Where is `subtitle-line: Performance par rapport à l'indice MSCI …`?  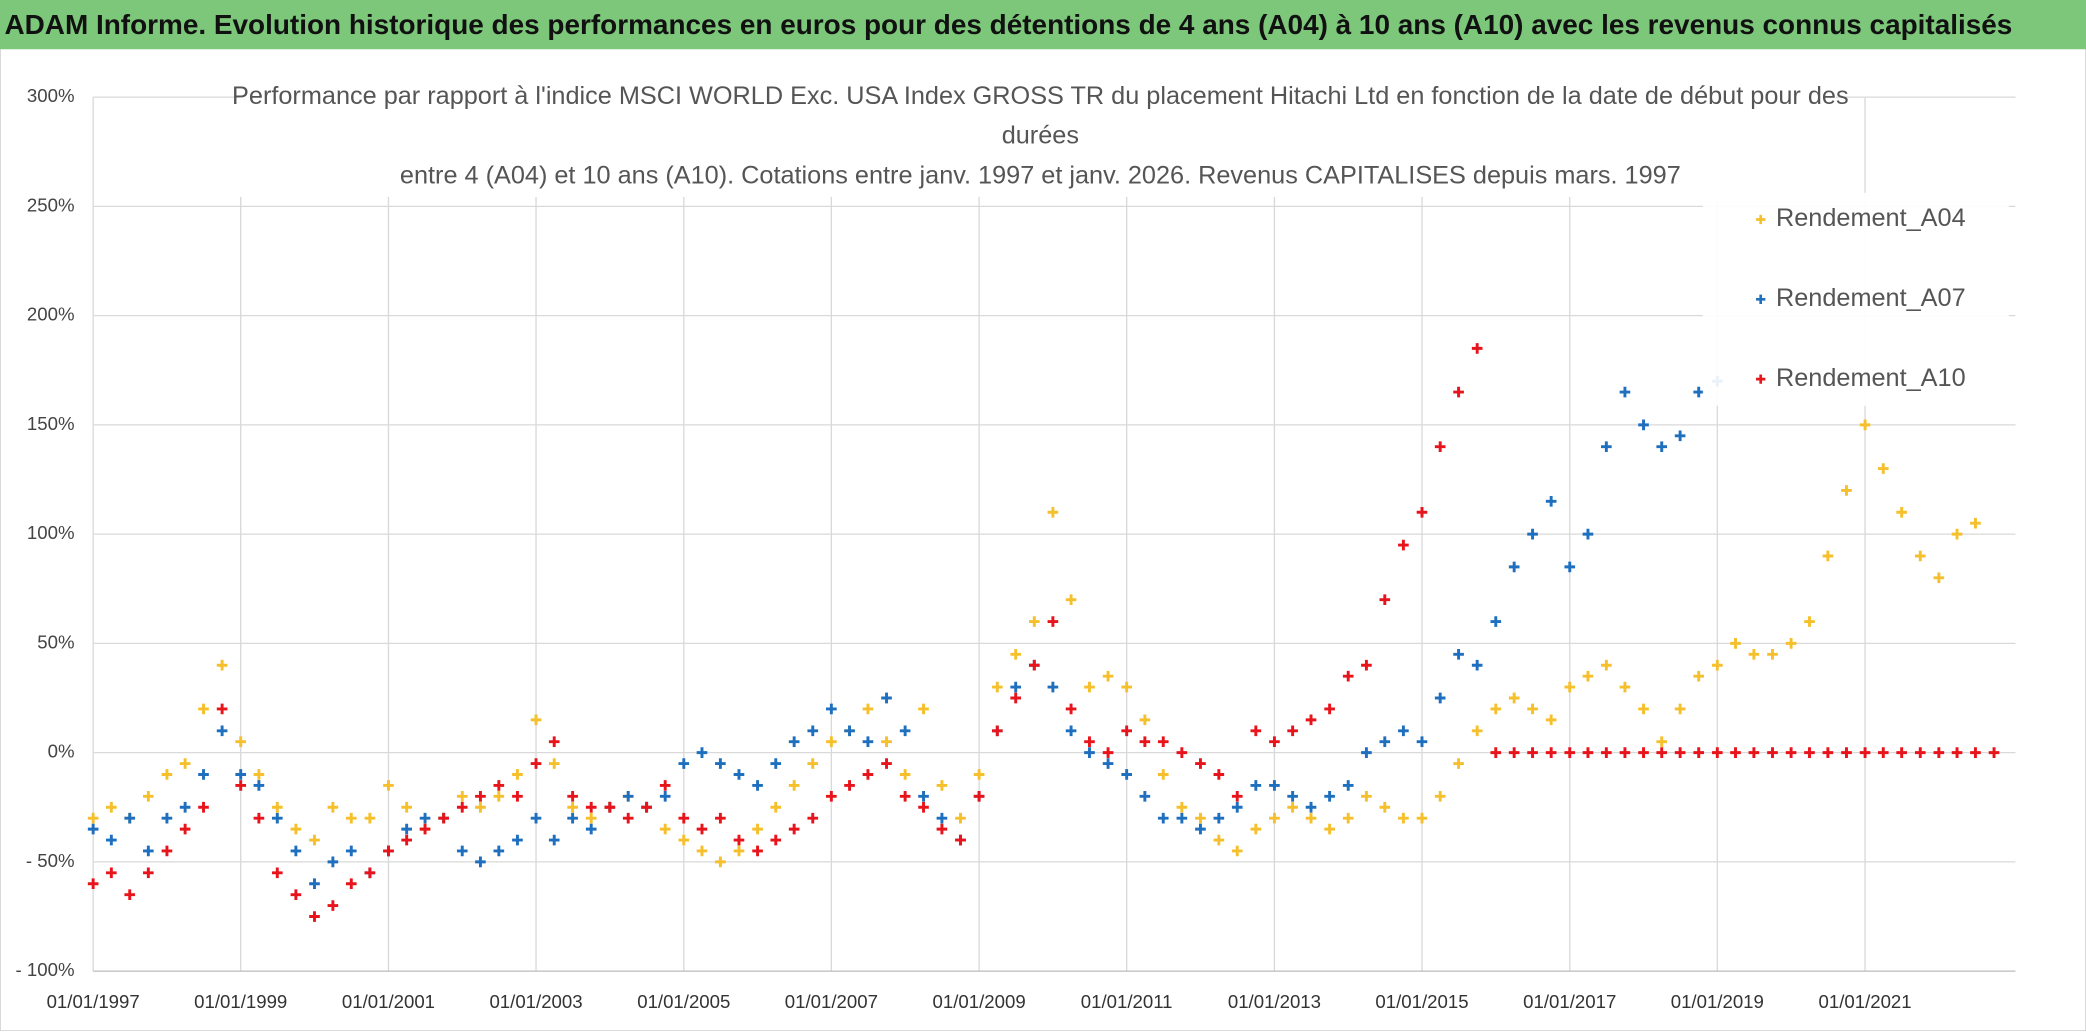 subtitle-line: Performance par rapport à l'indice MSCI … is located at coordinates (1040, 96).